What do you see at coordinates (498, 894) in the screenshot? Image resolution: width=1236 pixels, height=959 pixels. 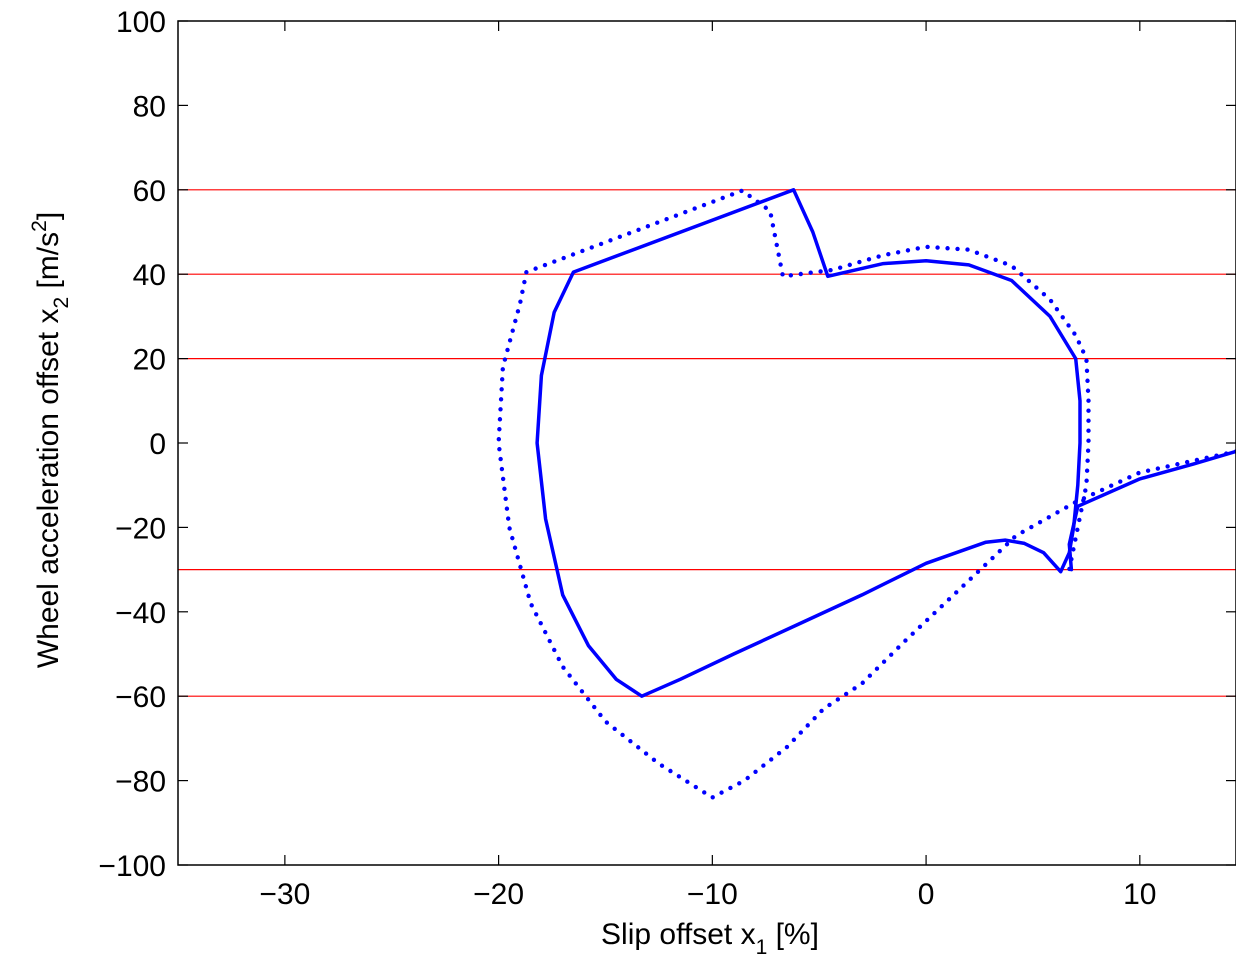 I see `x-tick-label: −20` at bounding box center [498, 894].